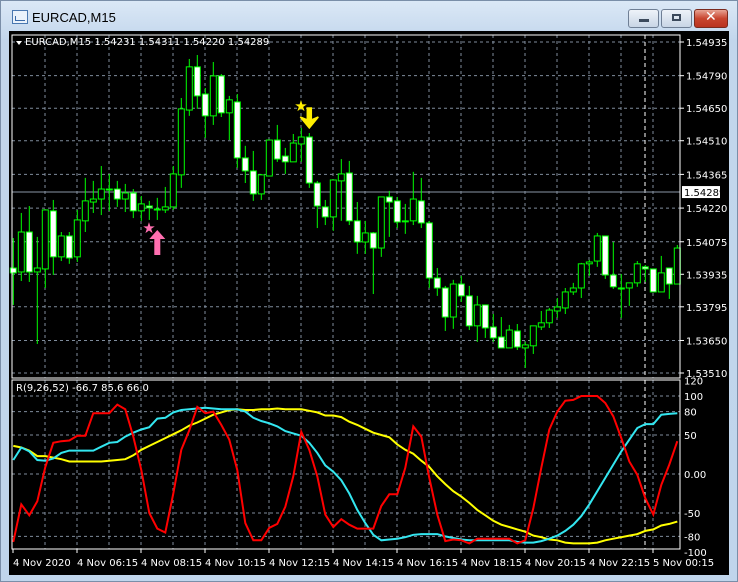  I want to click on maximize-button, so click(676, 18).